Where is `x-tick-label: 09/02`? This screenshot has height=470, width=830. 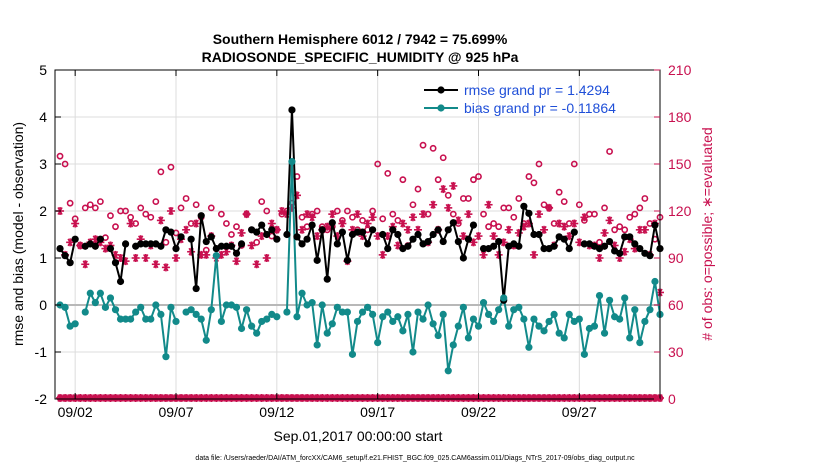
x-tick-label: 09/02 is located at coordinates (75, 412).